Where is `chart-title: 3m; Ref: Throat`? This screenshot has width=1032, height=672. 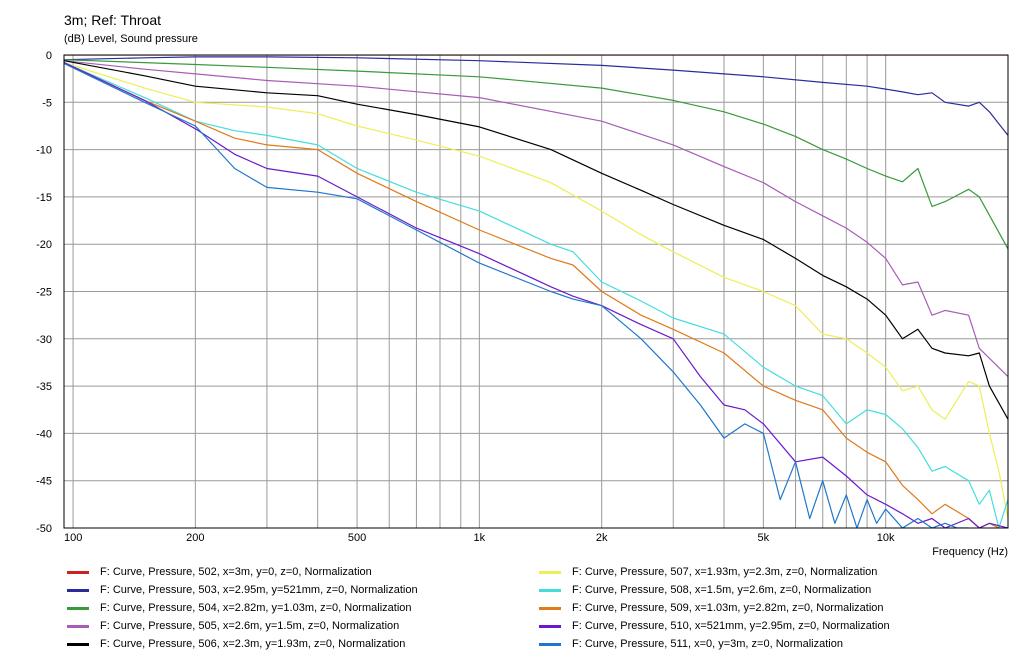 chart-title: 3m; Ref: Throat is located at coordinates (112, 20).